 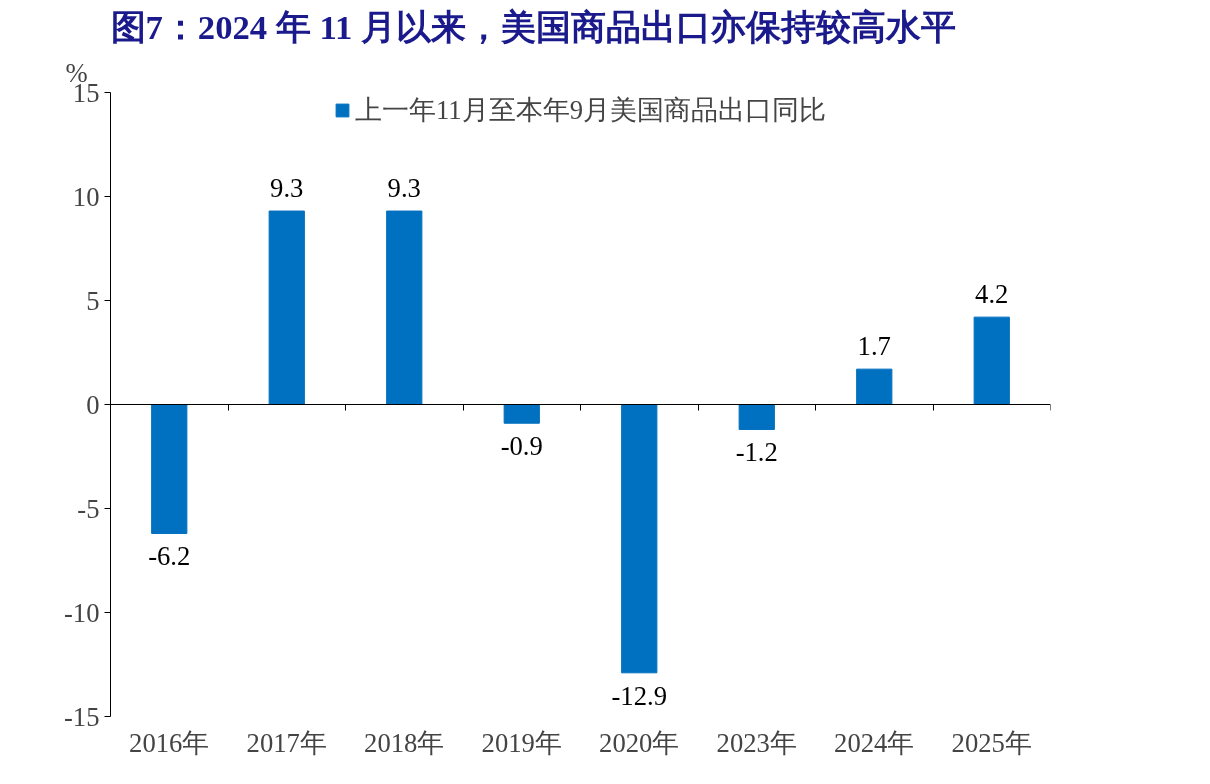 I want to click on x-tick-label: 2016年, so click(x=169, y=742).